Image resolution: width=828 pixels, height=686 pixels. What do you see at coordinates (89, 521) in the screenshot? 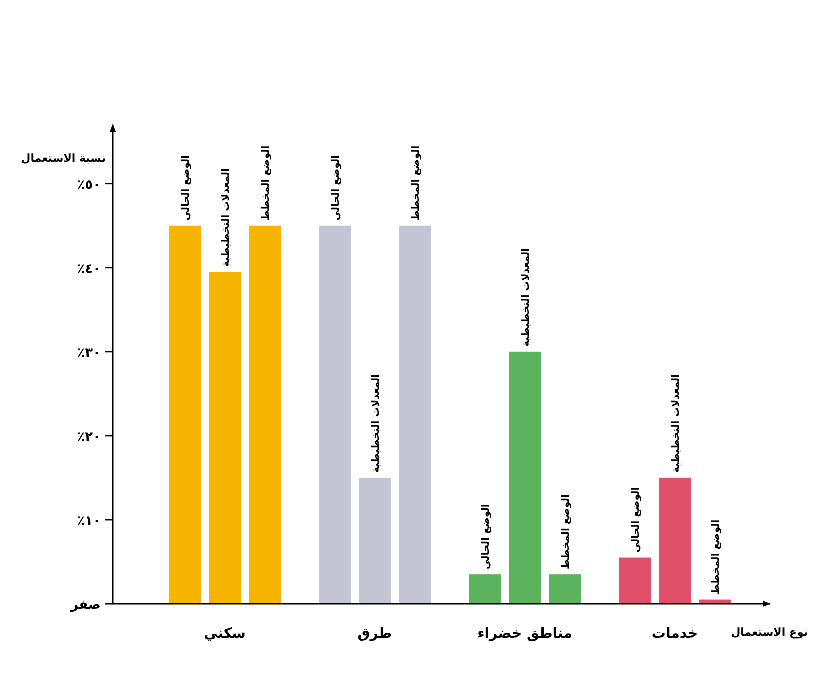
I see `y-tick-label: ١٠٪` at bounding box center [89, 521].